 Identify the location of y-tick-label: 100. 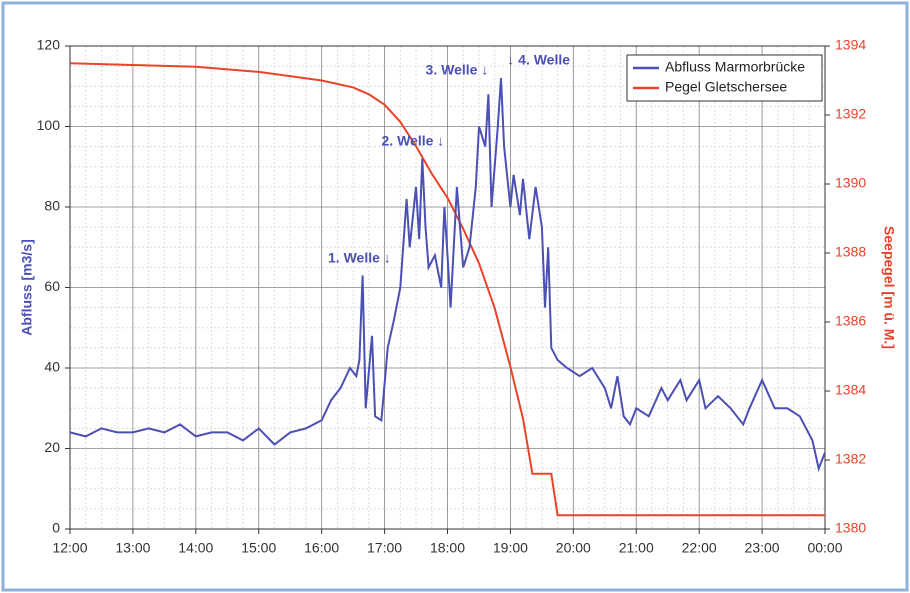
(49, 125).